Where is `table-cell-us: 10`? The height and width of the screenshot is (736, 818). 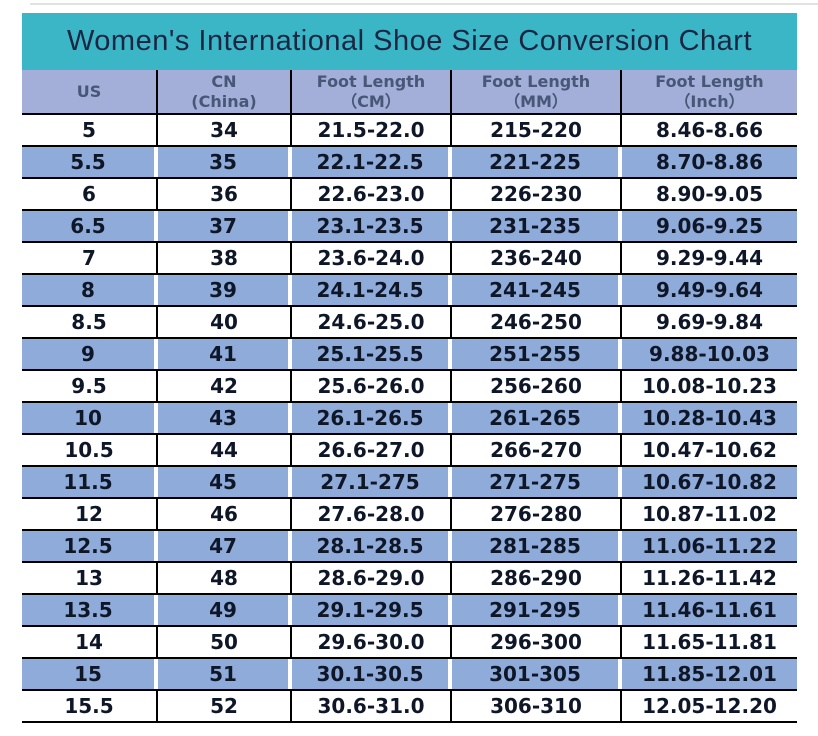
table-cell-us: 10 is located at coordinates (90, 418).